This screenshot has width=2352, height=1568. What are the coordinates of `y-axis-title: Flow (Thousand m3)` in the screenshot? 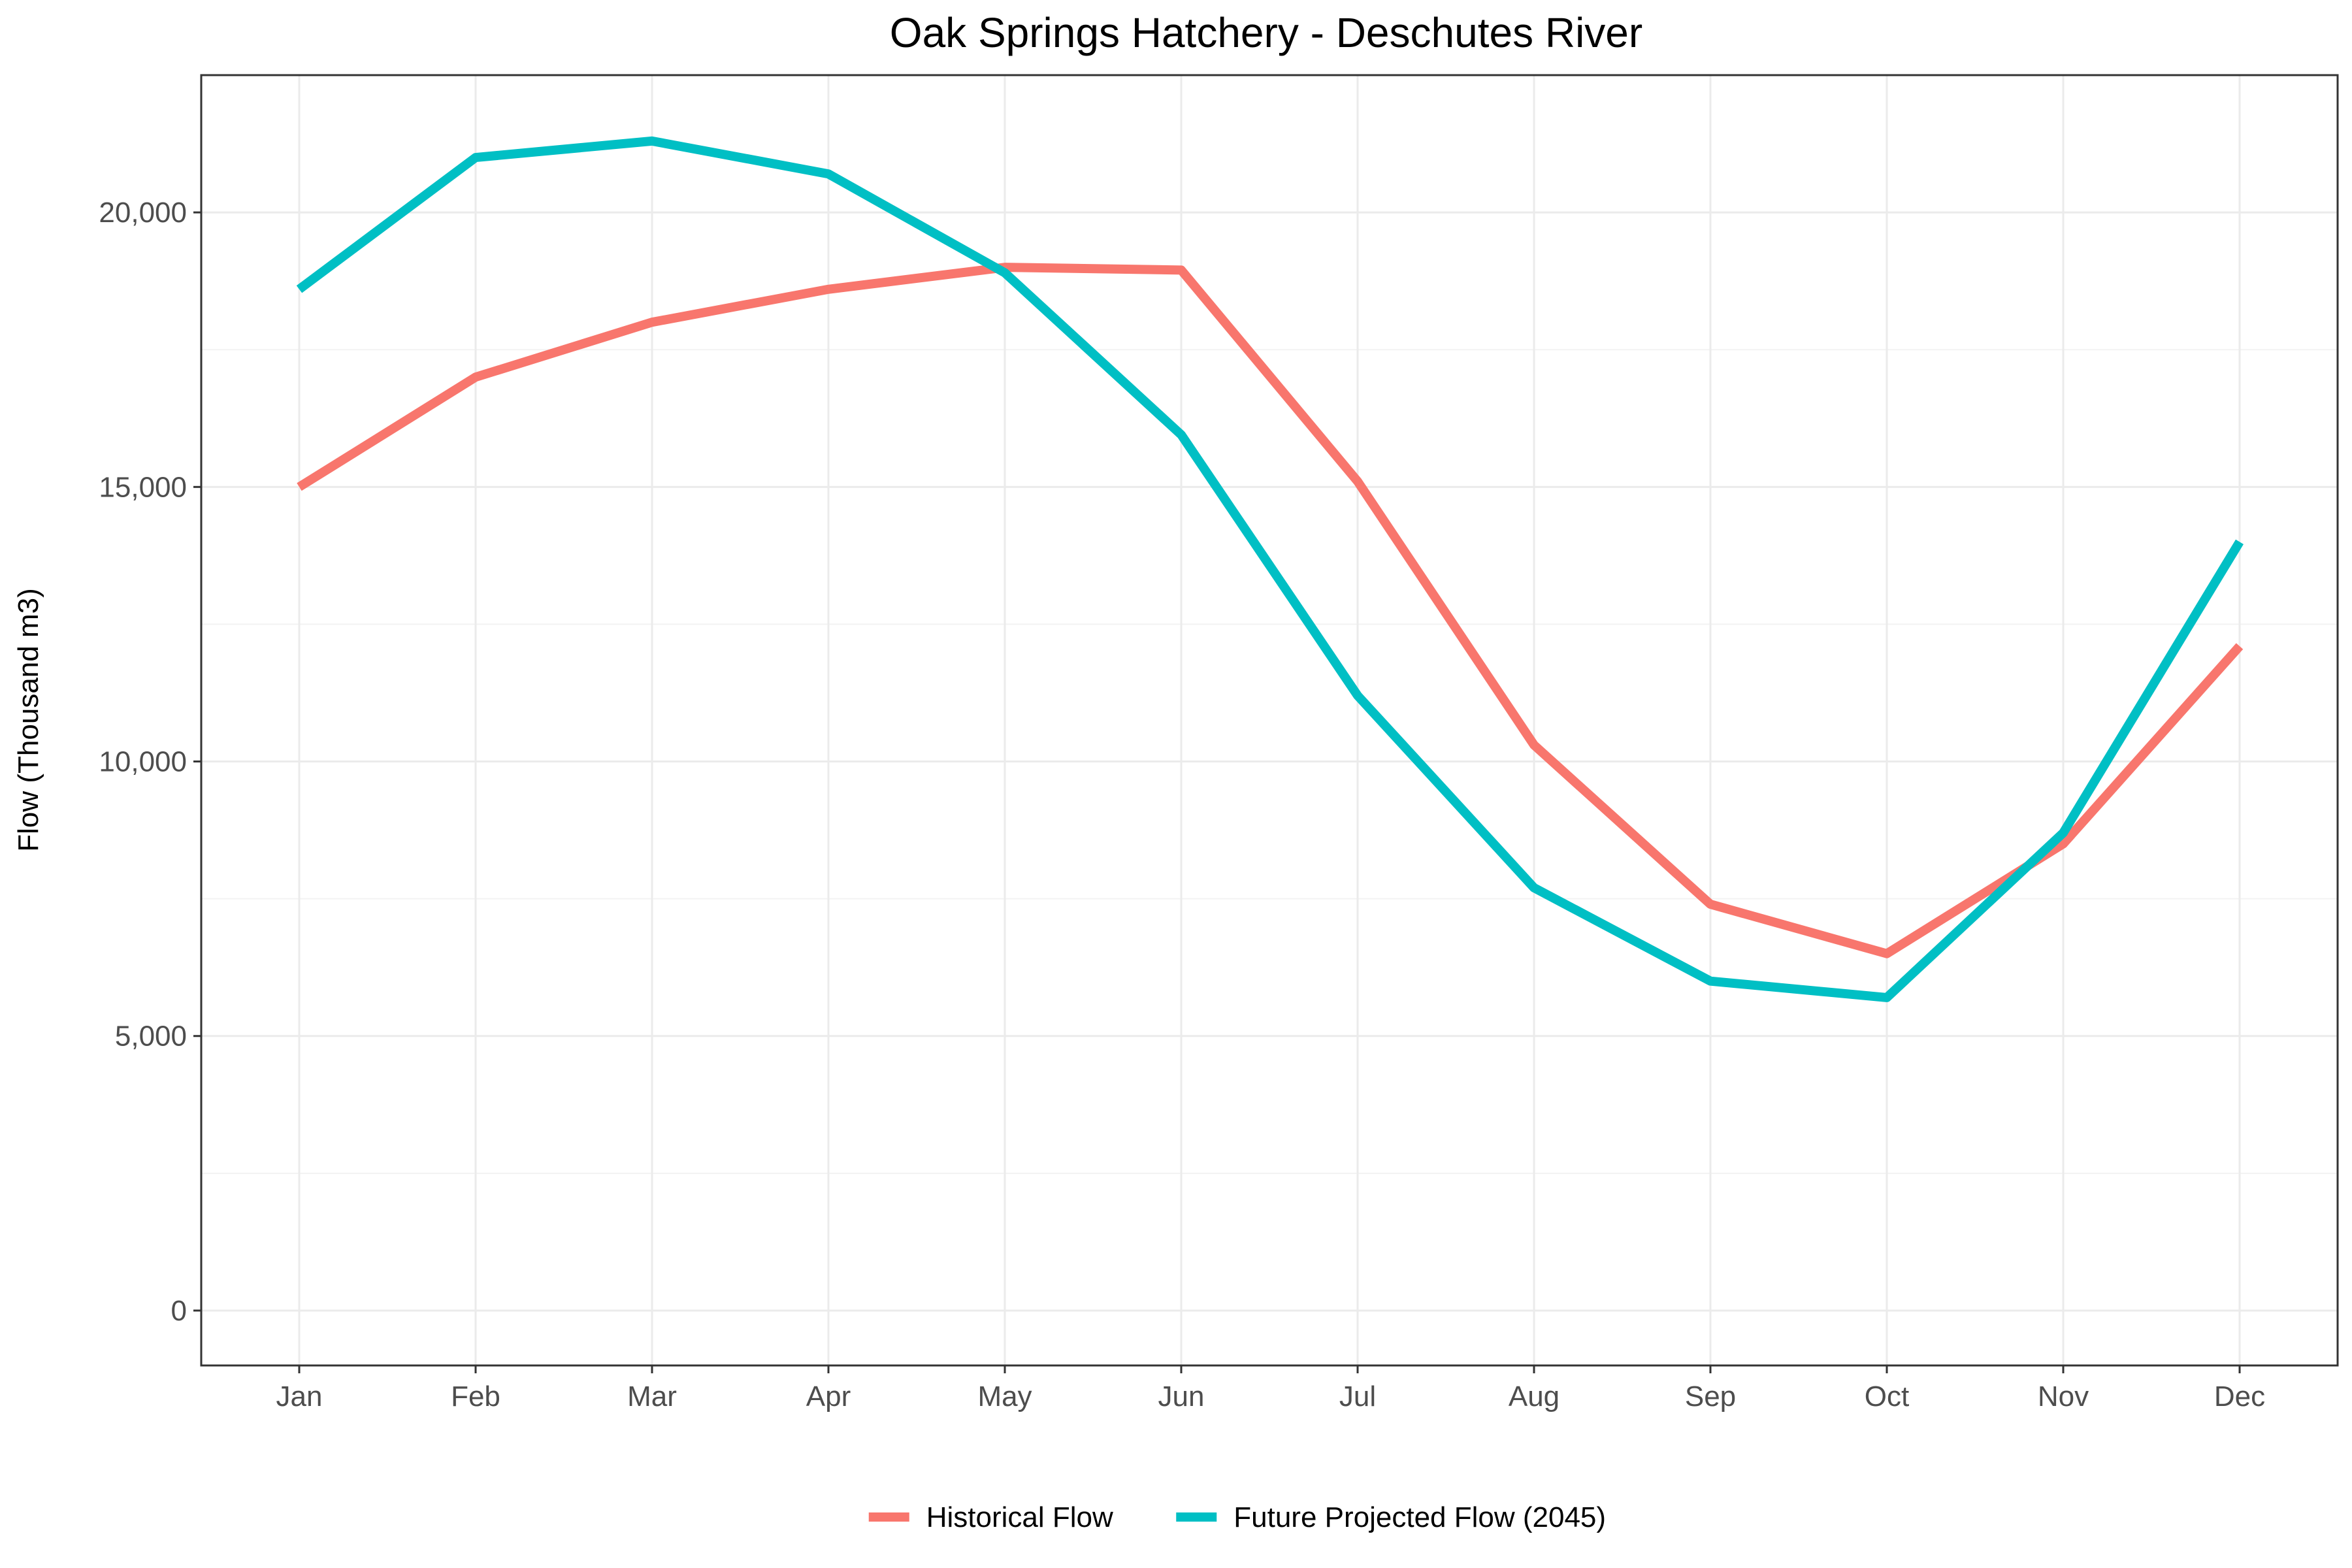 It's located at (28, 719).